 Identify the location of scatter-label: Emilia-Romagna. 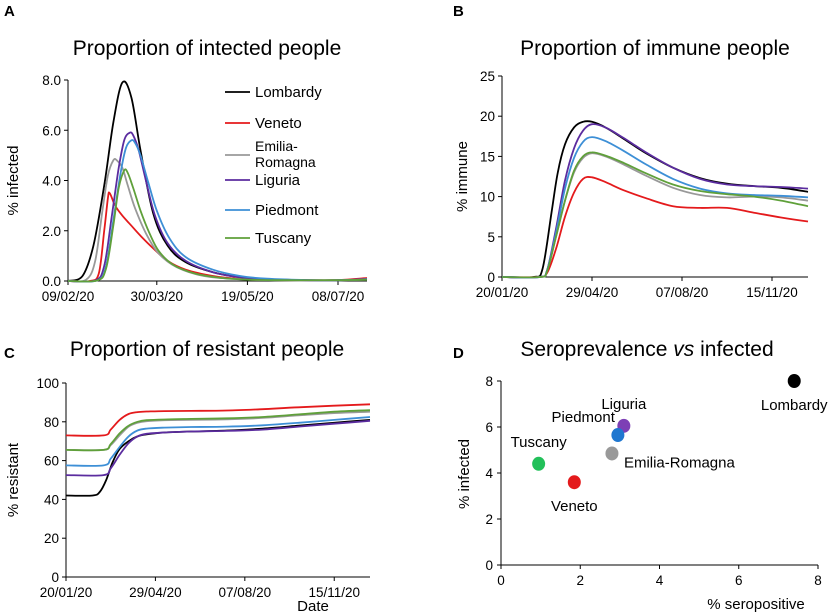
(680, 462).